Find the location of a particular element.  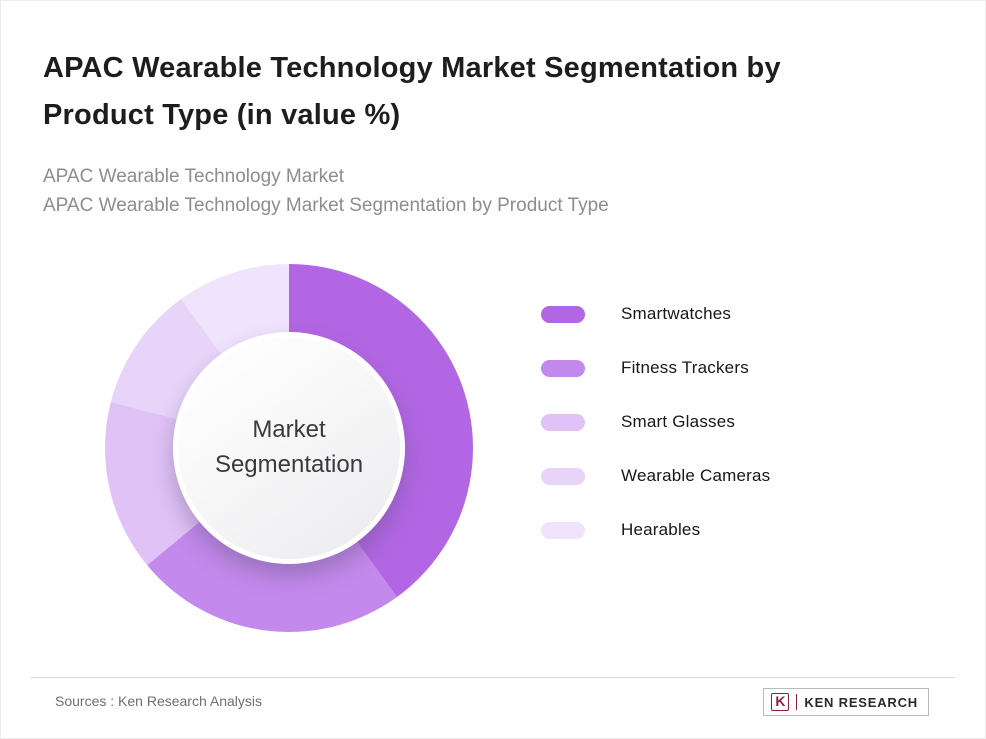

chart-center-label: Market Segmentation is located at coordinates (289, 447).